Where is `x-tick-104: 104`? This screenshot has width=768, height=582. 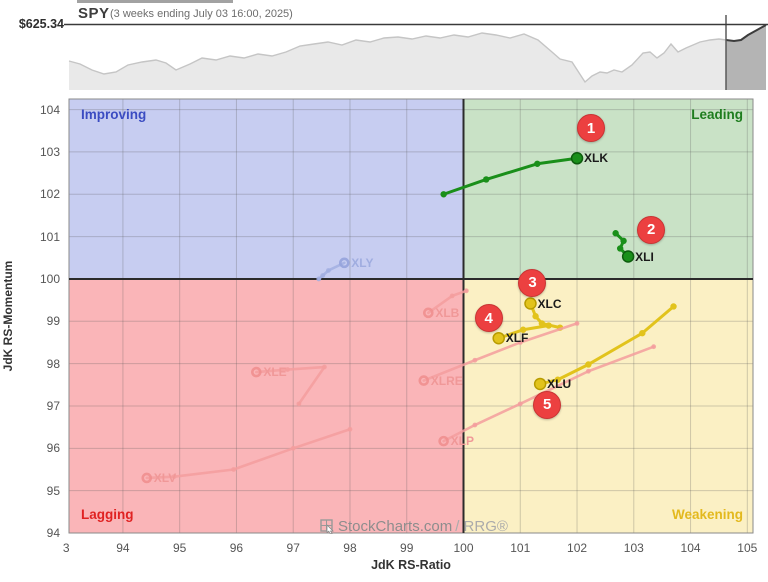 x-tick-104: 104 is located at coordinates (690, 548).